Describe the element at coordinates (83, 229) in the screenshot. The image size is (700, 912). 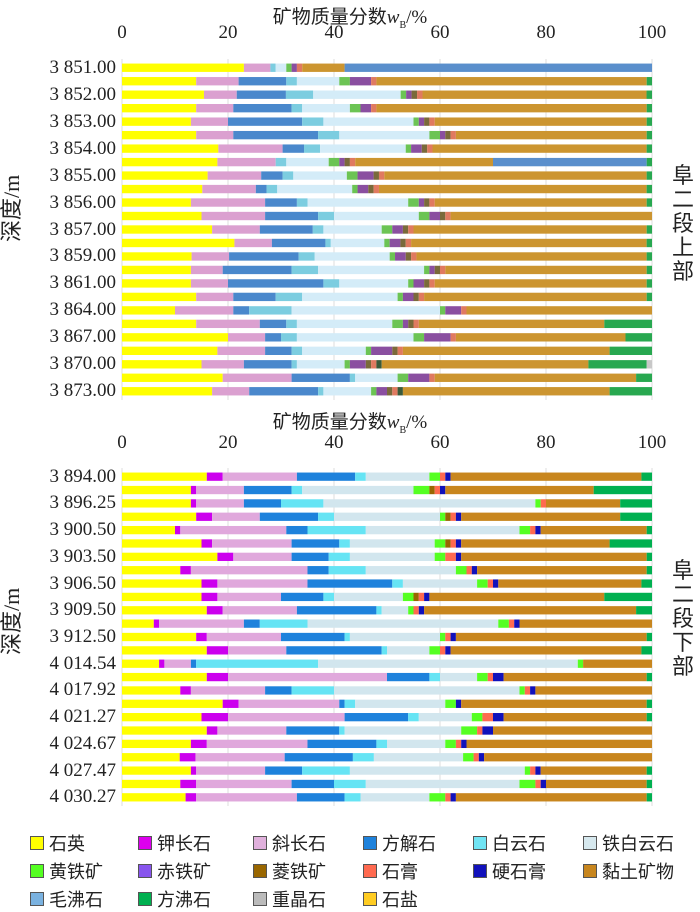
I see `y-tick-label: 3 857.00` at that location.